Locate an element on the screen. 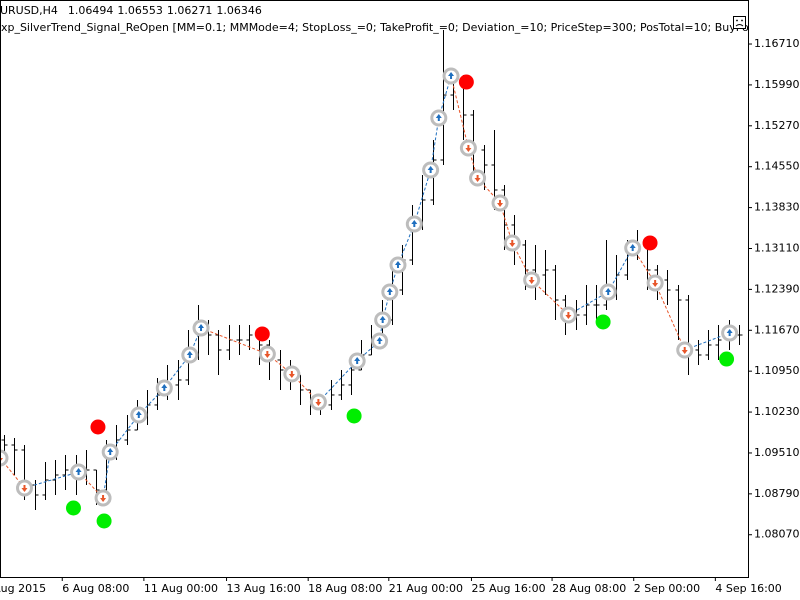 The width and height of the screenshot is (800, 600). y-tick-label: 1.12390 is located at coordinates (777, 288).